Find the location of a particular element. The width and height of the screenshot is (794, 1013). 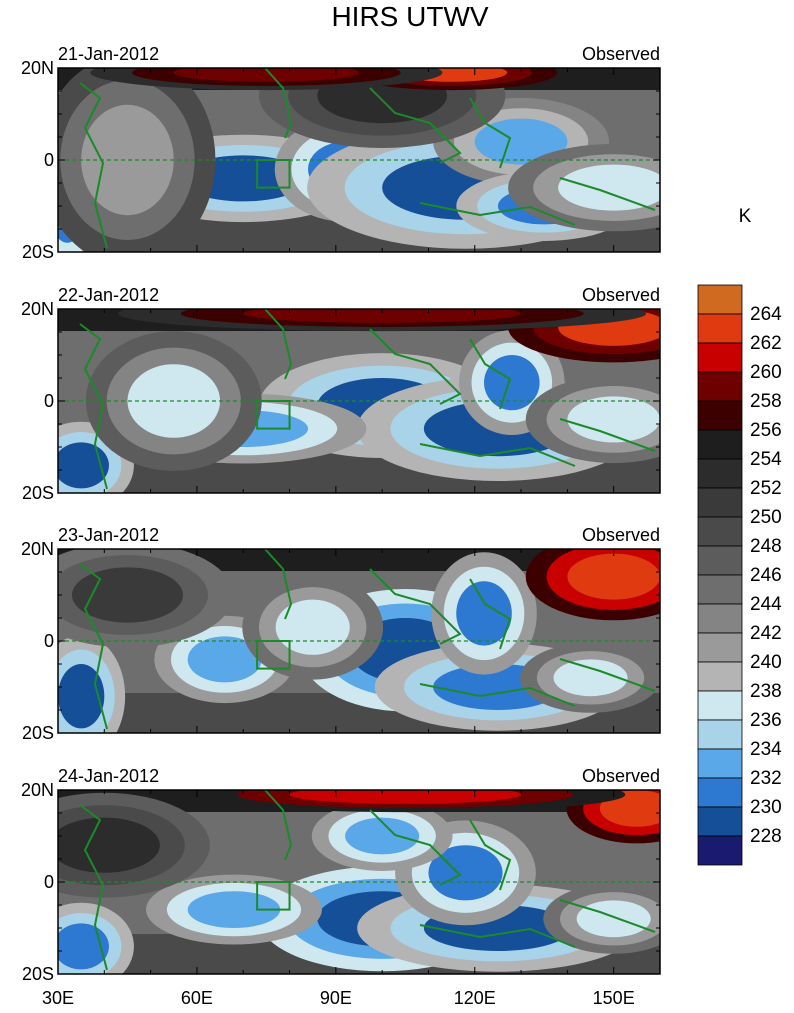

colorbar-tick-label: 230 is located at coordinates (766, 807).